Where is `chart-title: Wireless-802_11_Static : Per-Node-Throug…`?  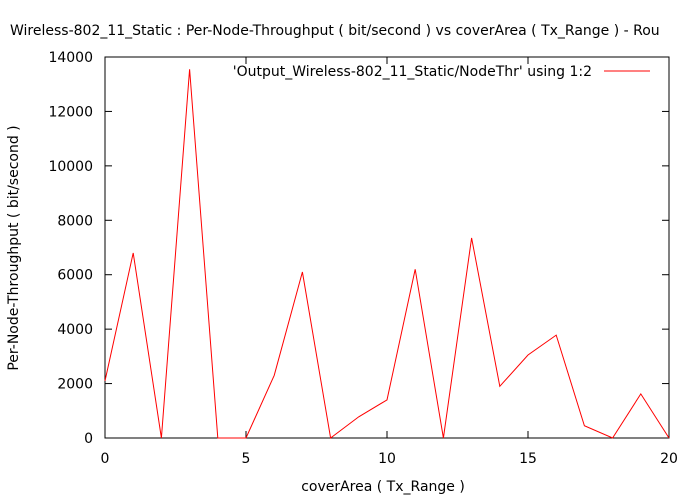 chart-title: Wireless-802_11_Static : Per-Node-Throug… is located at coordinates (335, 31).